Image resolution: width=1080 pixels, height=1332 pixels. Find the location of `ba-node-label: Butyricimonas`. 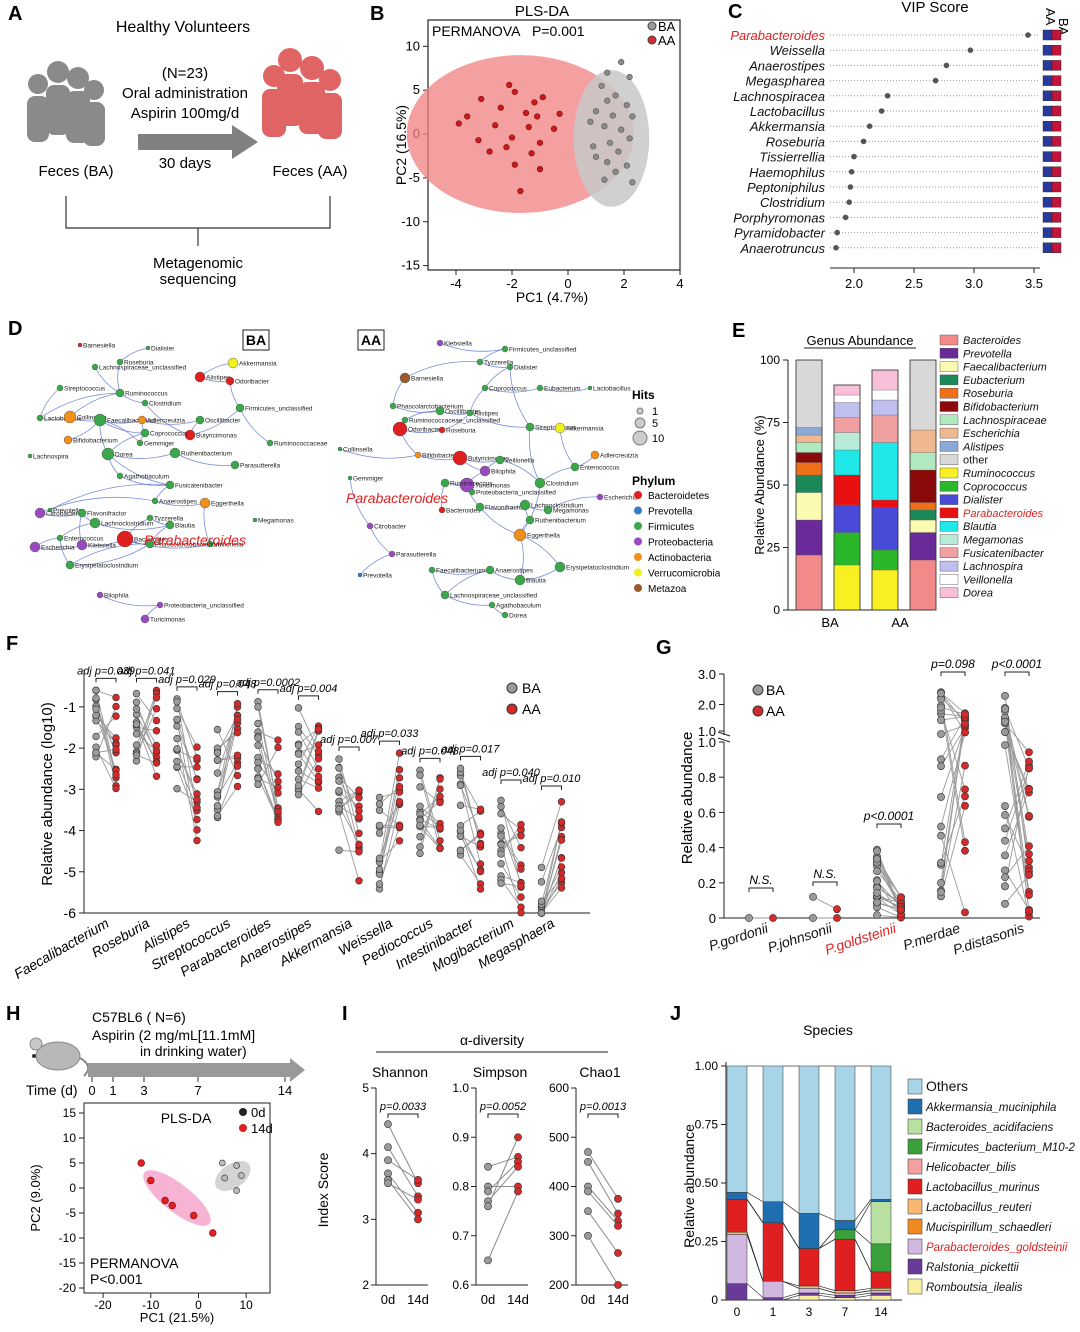

ba-node-label: Butyricimonas is located at coordinates (217, 436).